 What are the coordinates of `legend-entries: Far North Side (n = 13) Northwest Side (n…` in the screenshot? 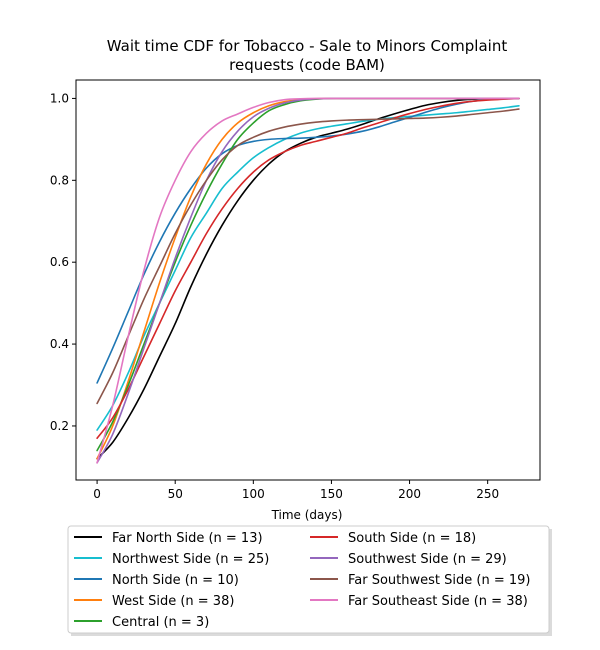 It's located at (302, 580).